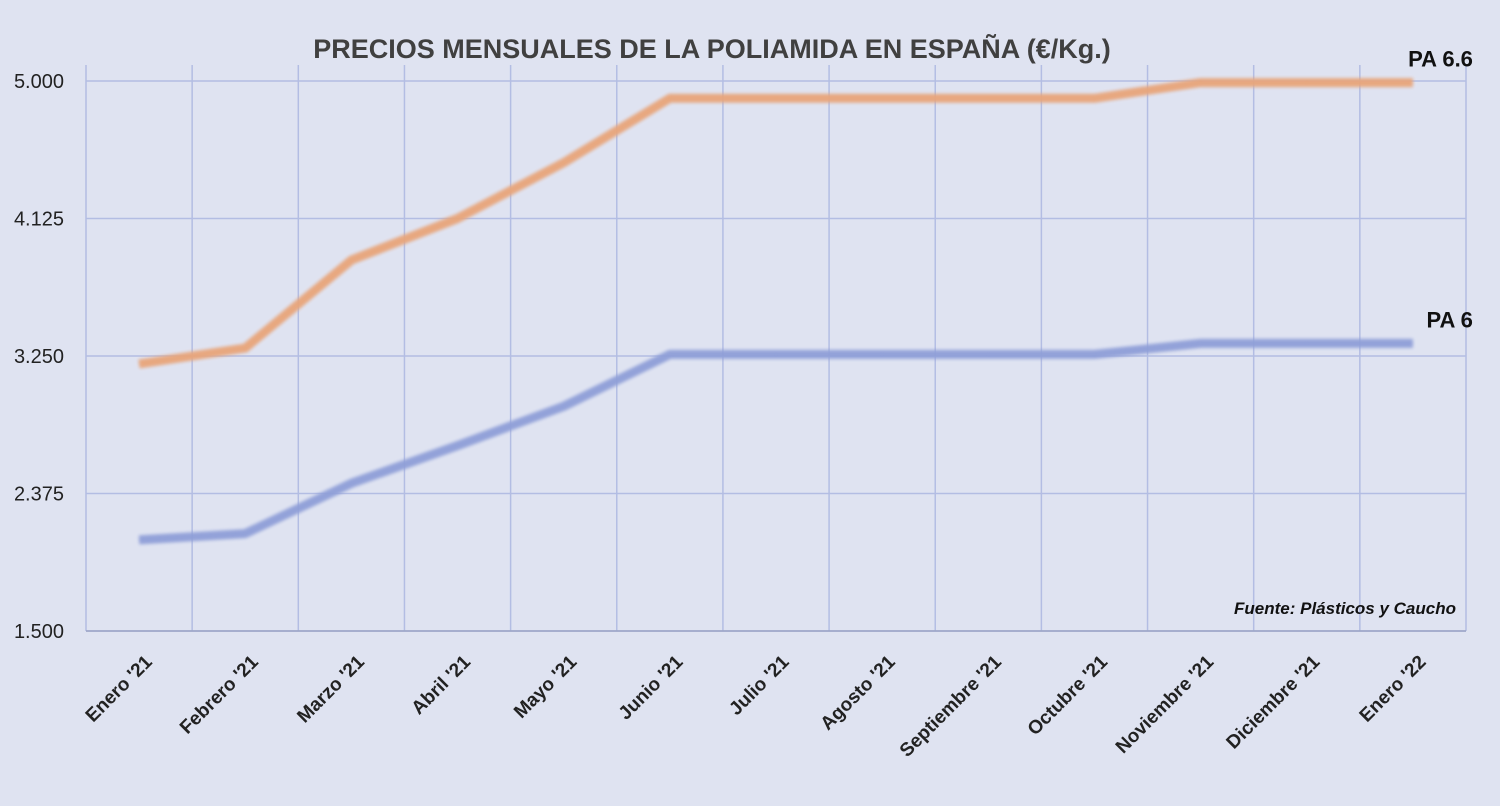 This screenshot has width=1500, height=806. I want to click on y-tick-label: 1.500, so click(39, 632).